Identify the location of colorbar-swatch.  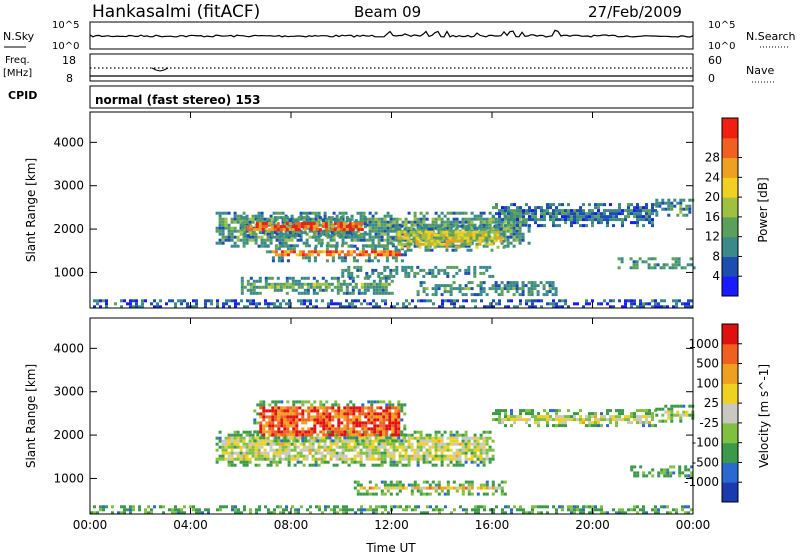
(730, 452).